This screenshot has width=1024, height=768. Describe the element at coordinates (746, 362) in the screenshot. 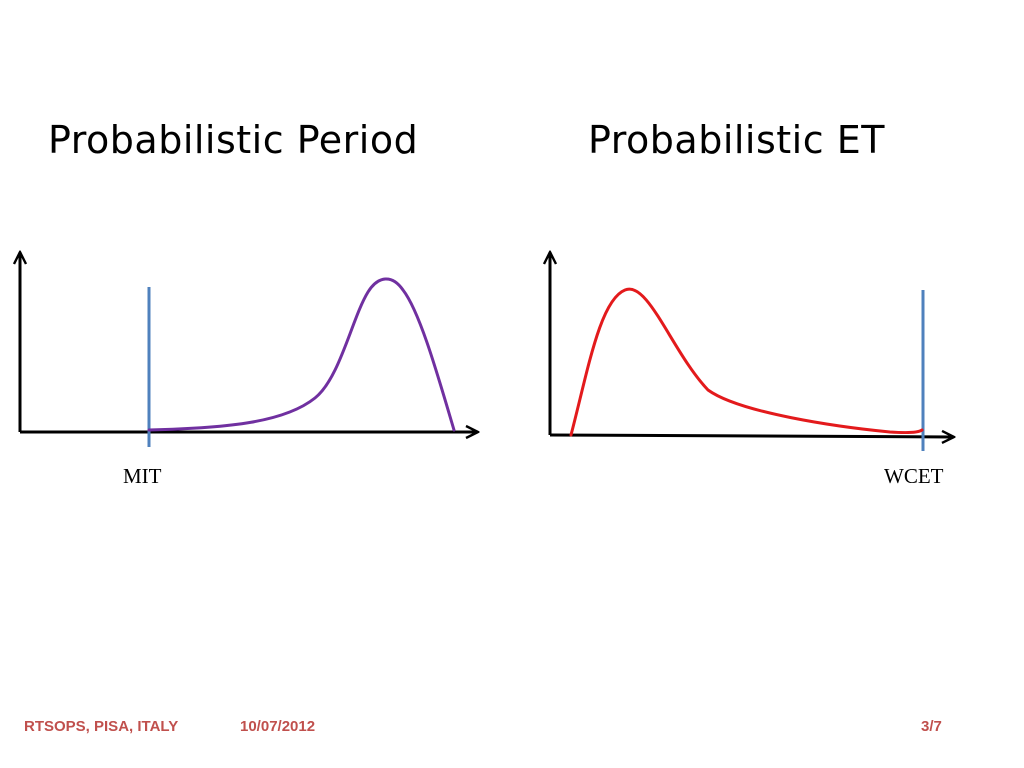

I see `et-curve` at that location.